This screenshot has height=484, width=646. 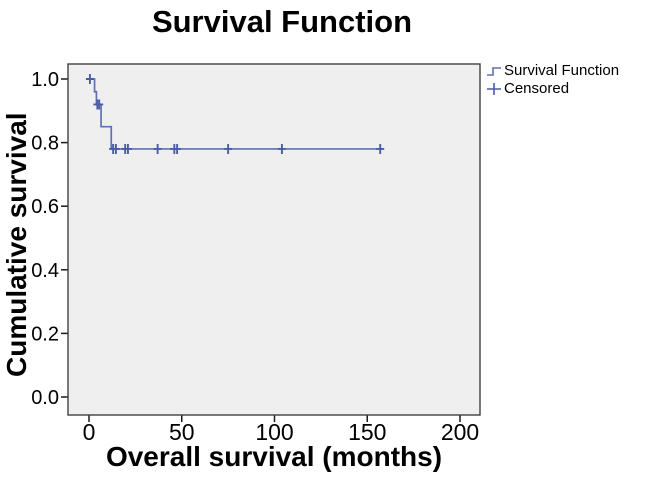 I want to click on x-tick-label: 50, so click(x=182, y=432).